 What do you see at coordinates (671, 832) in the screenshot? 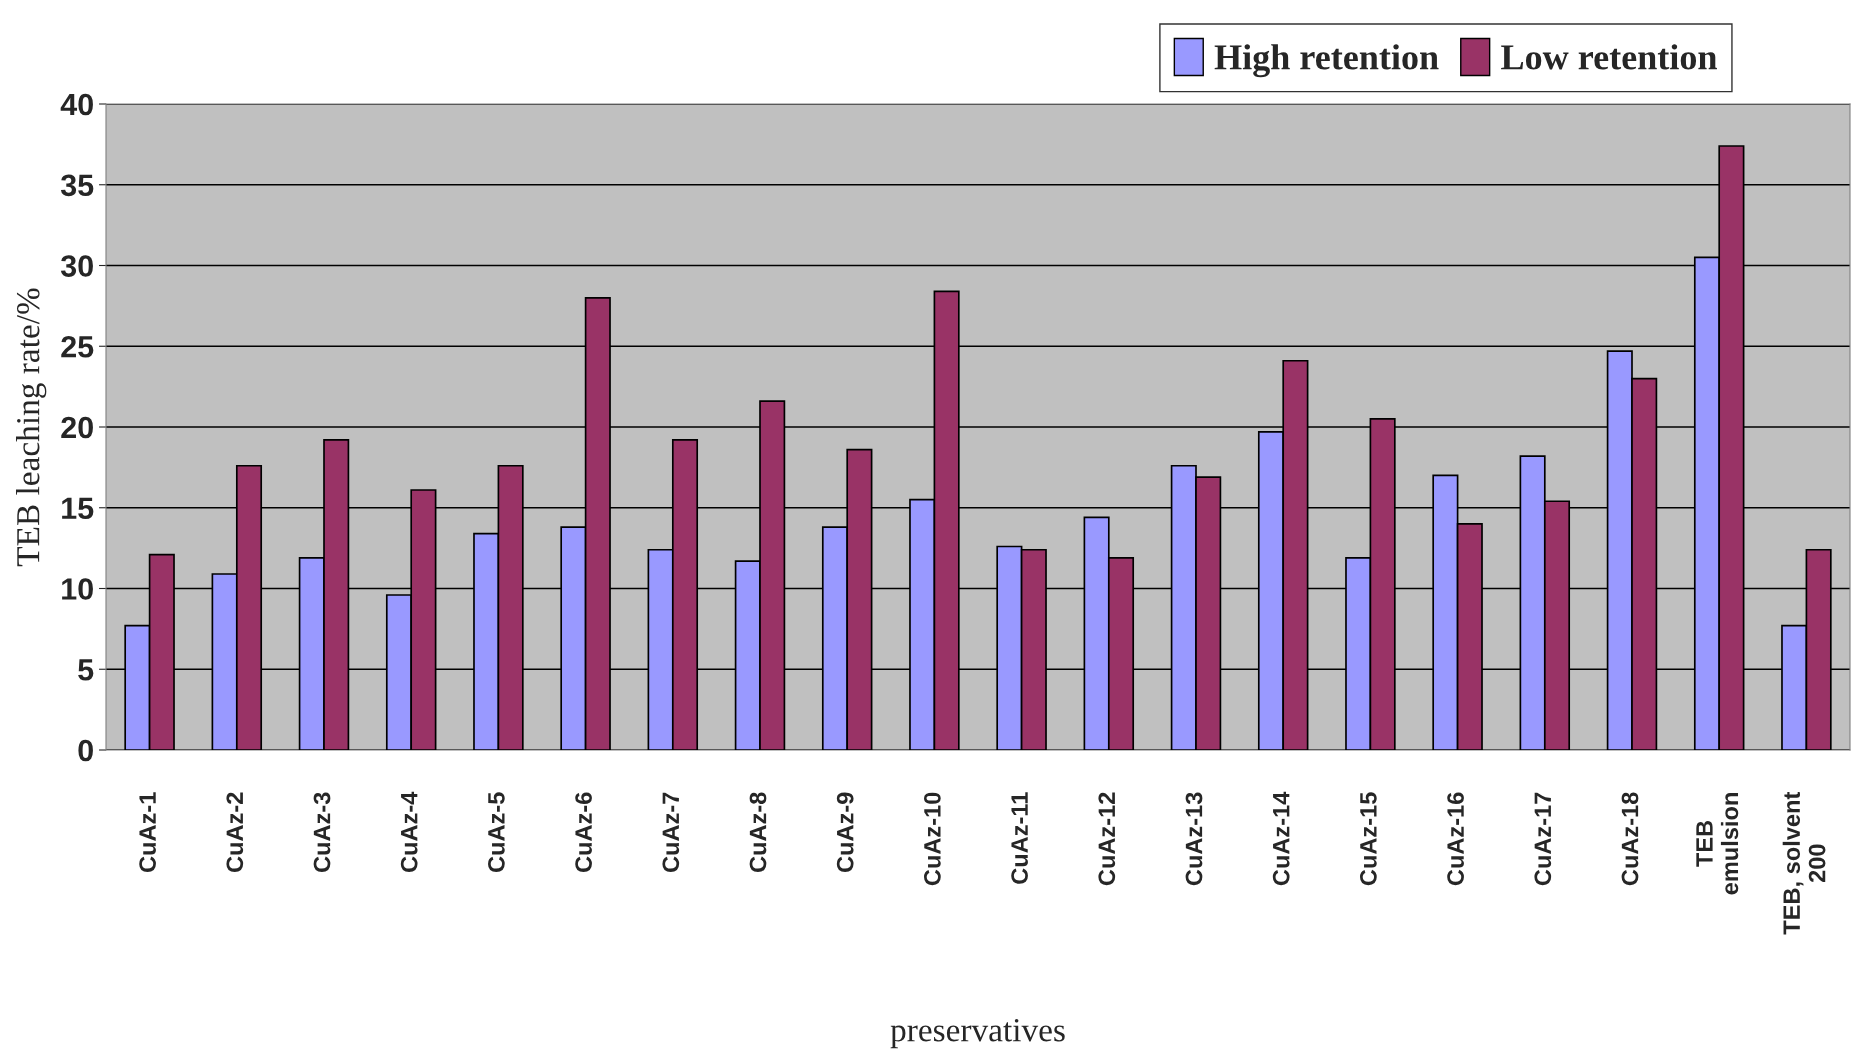
I see `x-tick-label: CuAz-7` at bounding box center [671, 832].